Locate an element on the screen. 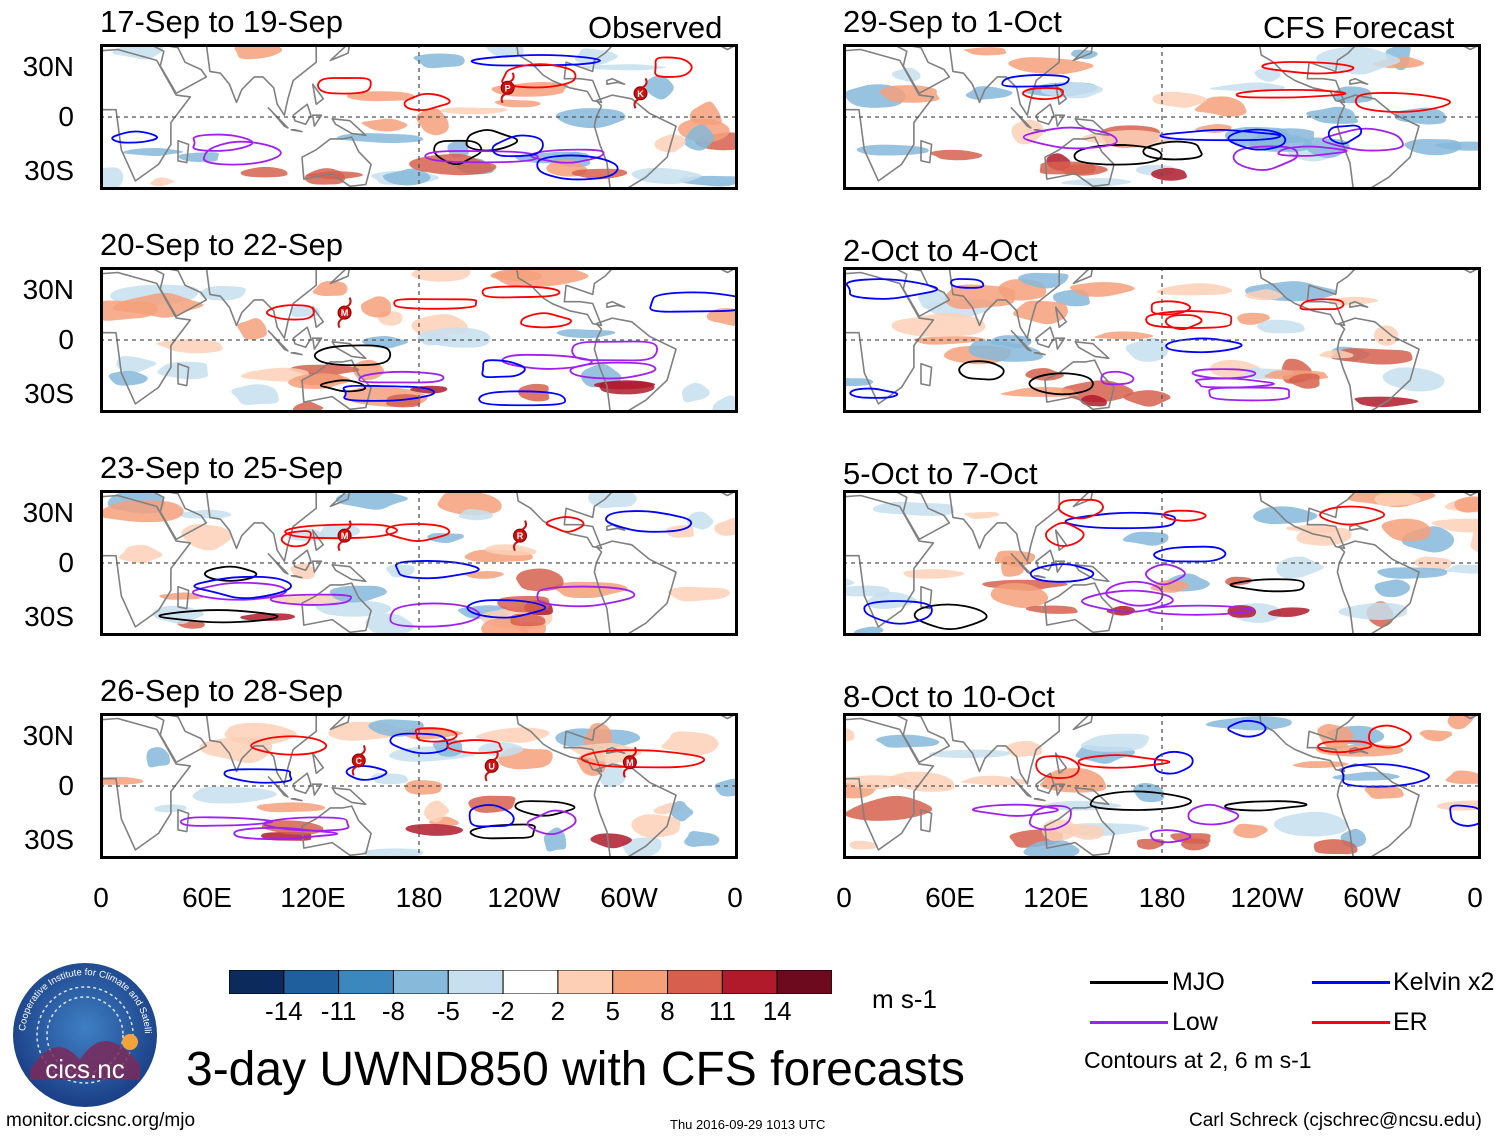  anomaly-map is located at coordinates (1162, 563).